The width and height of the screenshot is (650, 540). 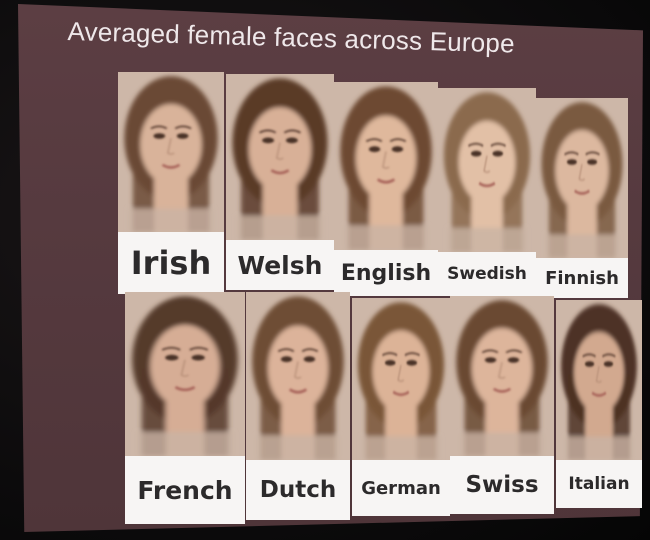 What do you see at coordinates (582, 178) in the screenshot?
I see `face-image-finnish` at bounding box center [582, 178].